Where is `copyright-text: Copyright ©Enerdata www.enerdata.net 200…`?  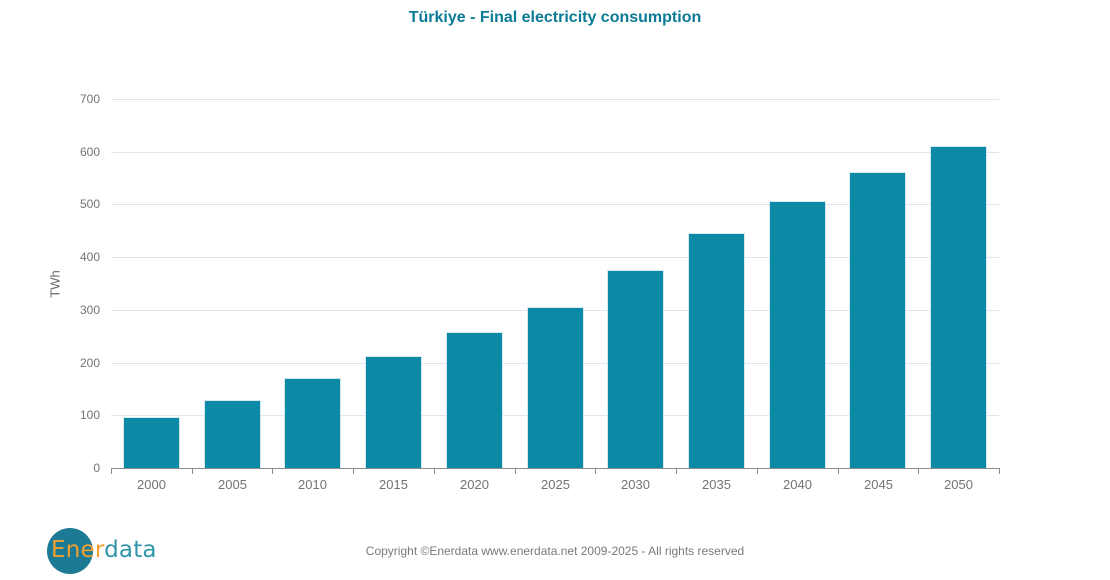
copyright-text: Copyright ©Enerdata www.enerdata.net 200… is located at coordinates (555, 551).